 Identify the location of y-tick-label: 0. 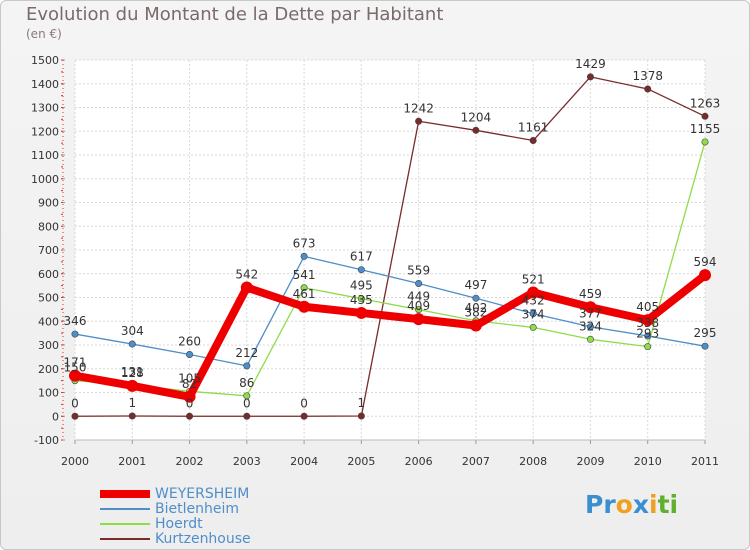
(55, 416).